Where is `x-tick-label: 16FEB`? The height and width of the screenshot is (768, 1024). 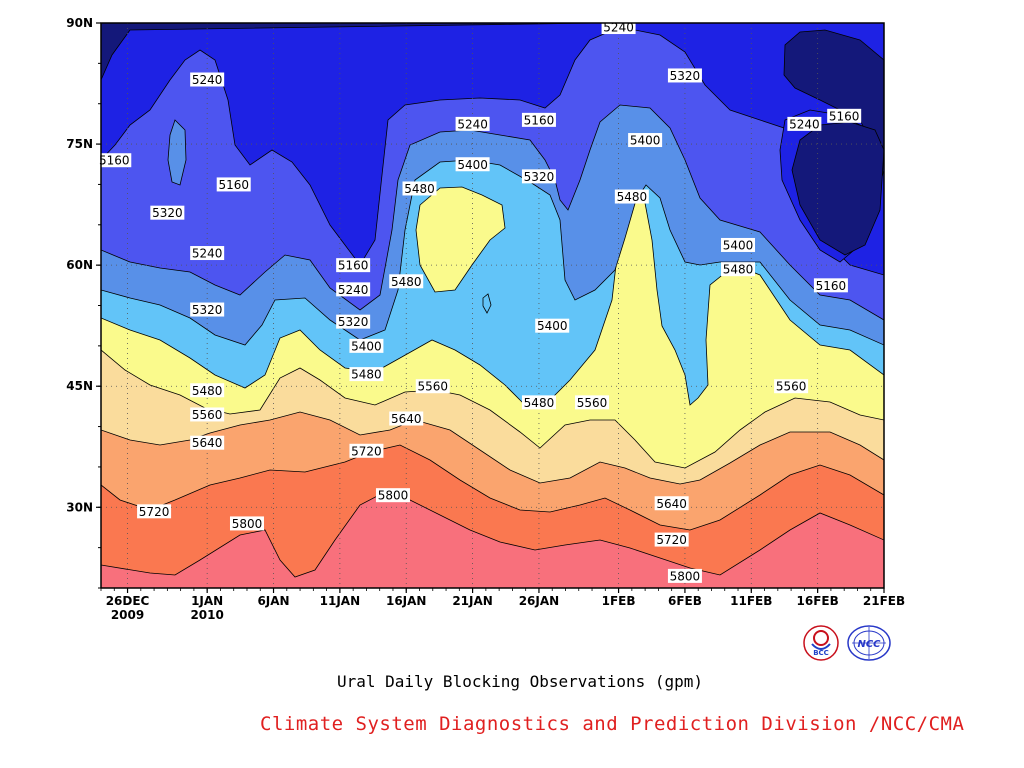
x-tick-label: 16FEB is located at coordinates (818, 601).